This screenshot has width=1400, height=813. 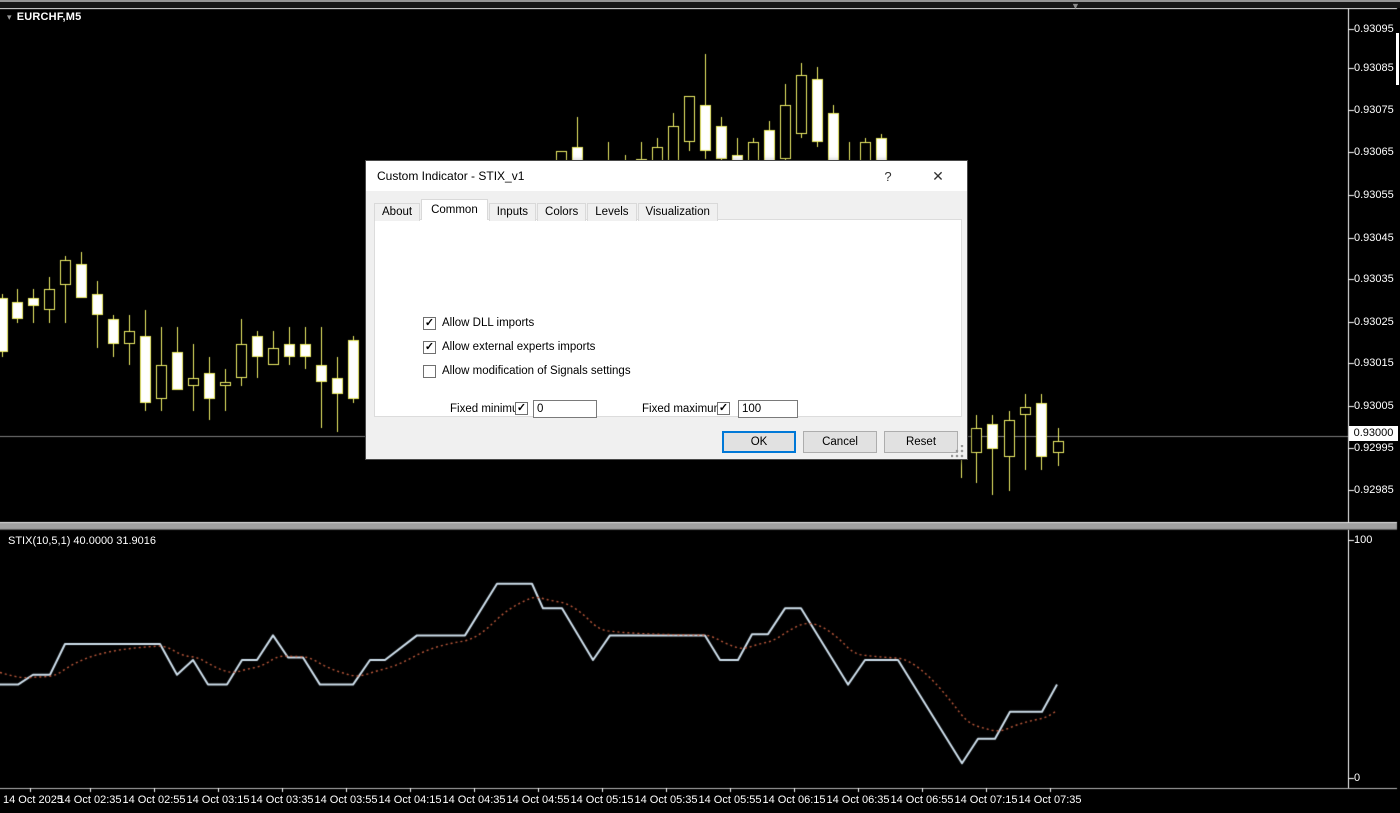 What do you see at coordinates (1374, 68) in the screenshot?
I see `price-tick-label: 0.93085` at bounding box center [1374, 68].